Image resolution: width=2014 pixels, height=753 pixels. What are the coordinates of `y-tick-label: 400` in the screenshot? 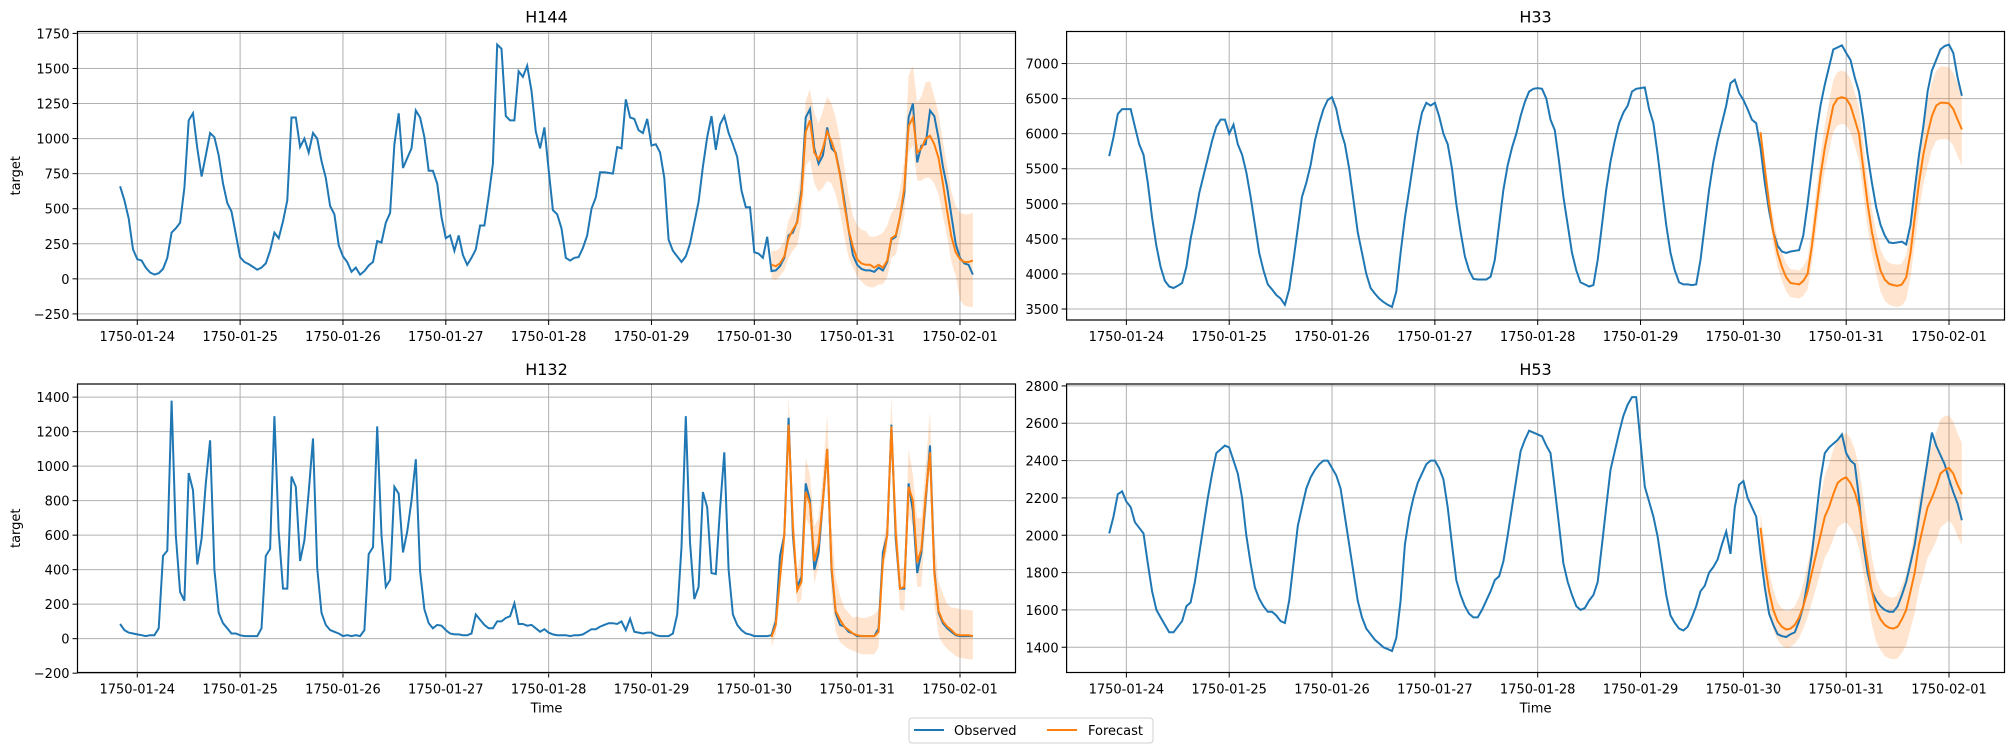 It's located at (57, 571).